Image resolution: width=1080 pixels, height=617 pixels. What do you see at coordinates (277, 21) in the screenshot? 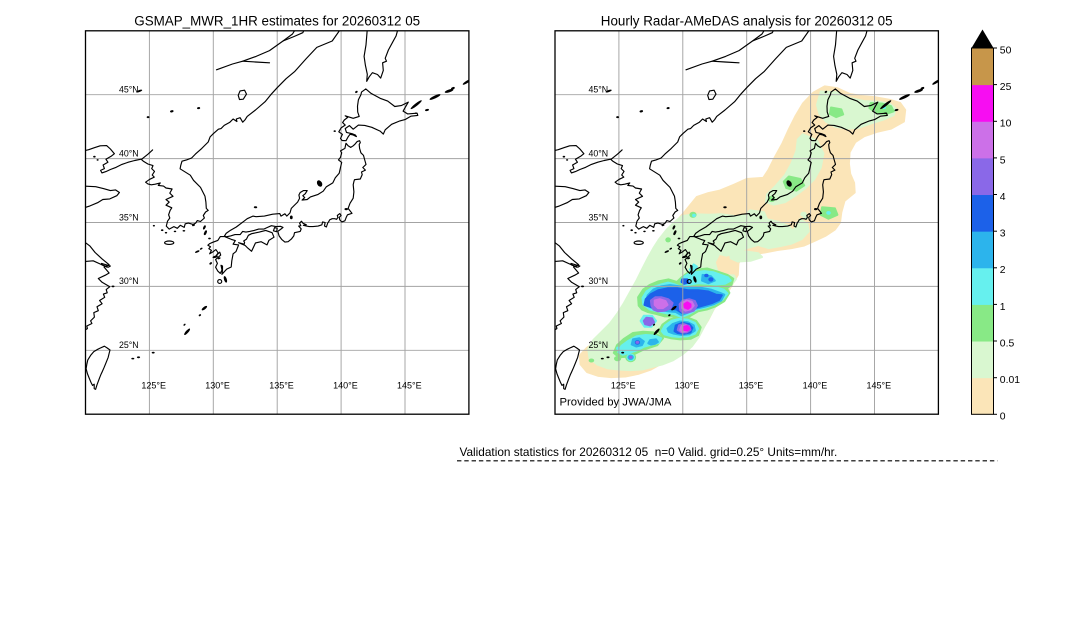
I see `svg-text:GSMAP_MWR_1HR estimates for 20: GSMAP_MWR_1HR estimates for 20260312 05` at bounding box center [277, 21].